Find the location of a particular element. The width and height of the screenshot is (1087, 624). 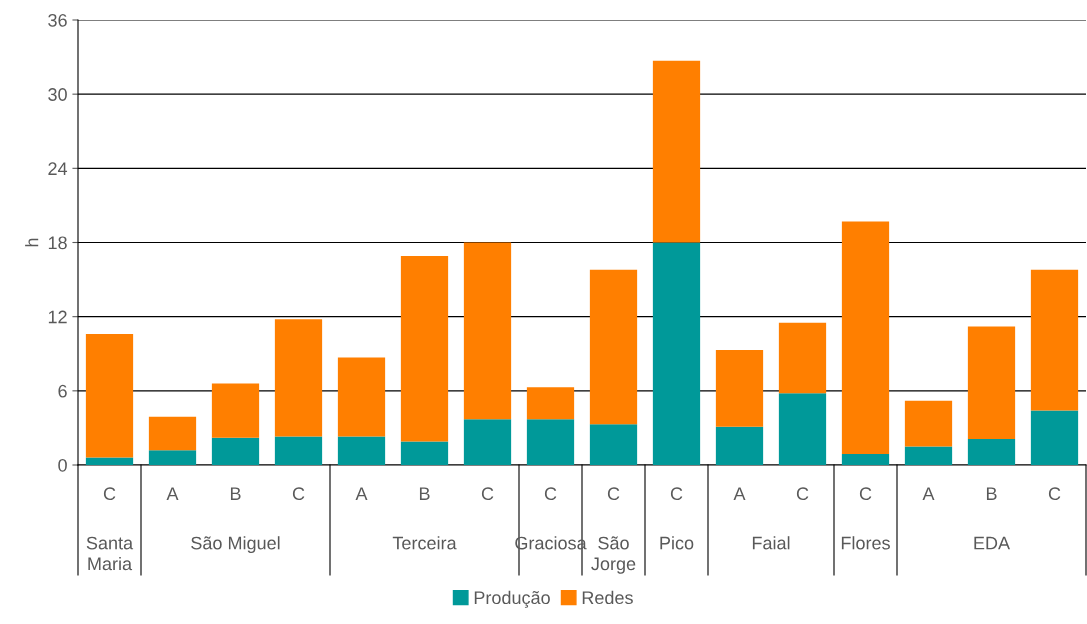

text: São Miguel is located at coordinates (235, 545).